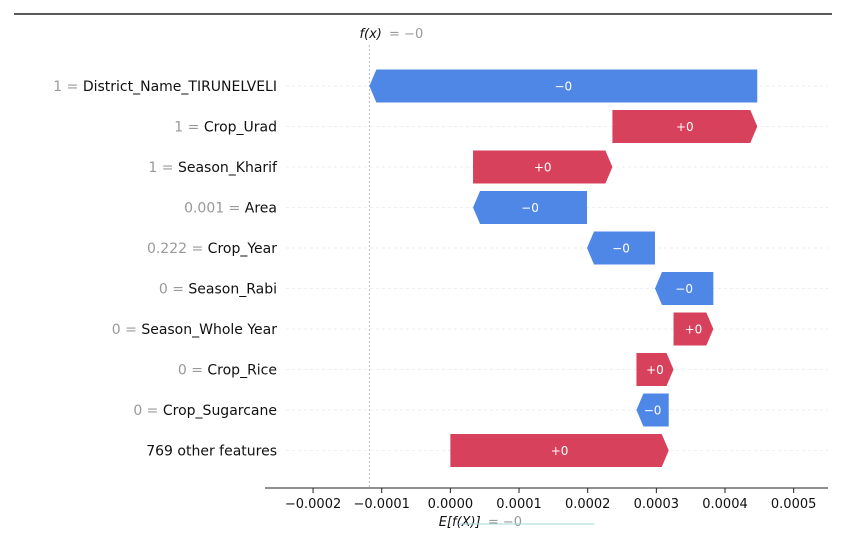 The width and height of the screenshot is (868, 536). I want to click on feature-label: 0 = Crop_Rice, so click(227, 371).